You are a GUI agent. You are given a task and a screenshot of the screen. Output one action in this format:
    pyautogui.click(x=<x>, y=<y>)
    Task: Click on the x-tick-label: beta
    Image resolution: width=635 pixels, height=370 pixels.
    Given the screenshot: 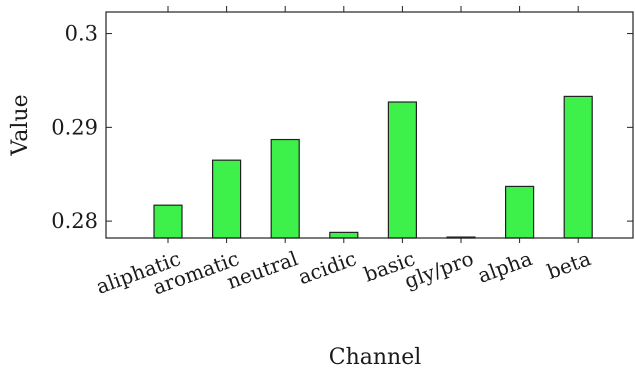 What is the action you would take?
    pyautogui.click(x=569, y=265)
    